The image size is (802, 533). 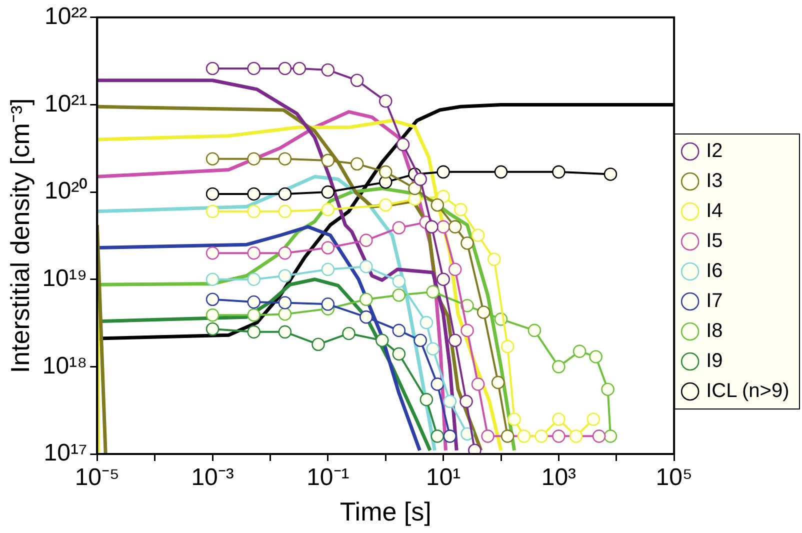 I want to click on legend-label: I4, so click(x=714, y=211).